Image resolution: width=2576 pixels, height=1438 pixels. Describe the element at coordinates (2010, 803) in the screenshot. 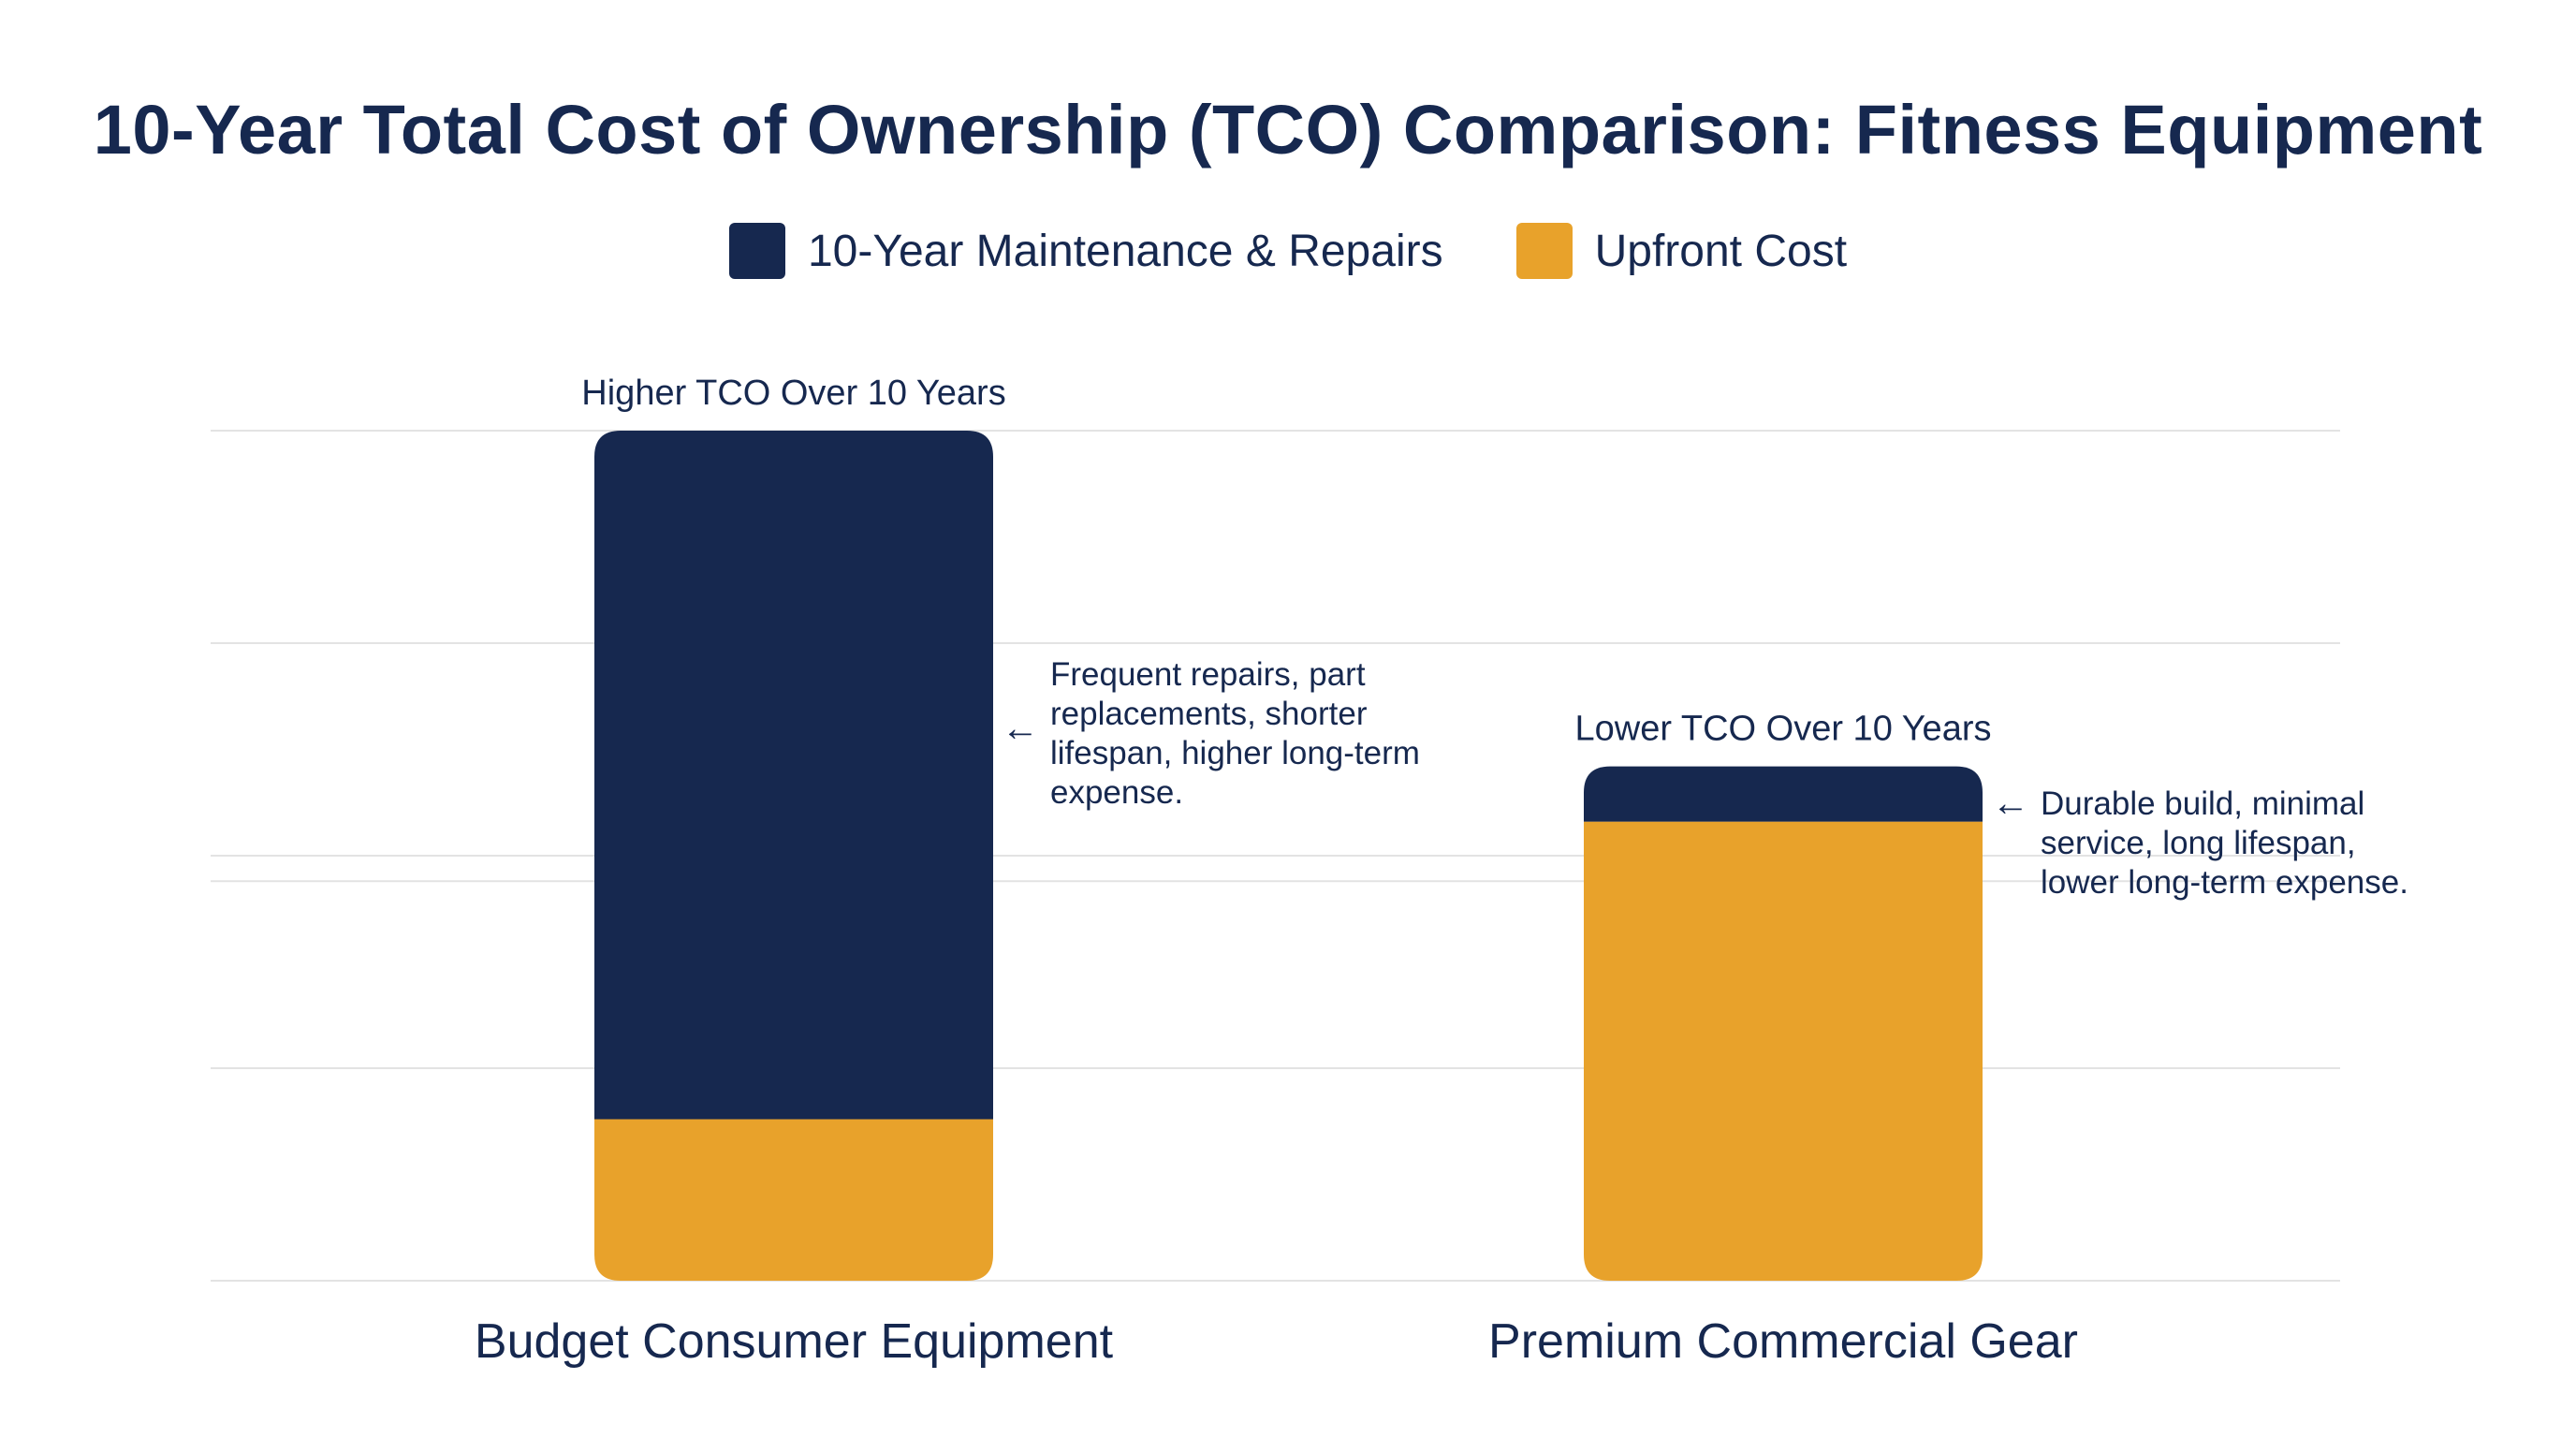

I see `annotation-arrow-premium: ←` at that location.